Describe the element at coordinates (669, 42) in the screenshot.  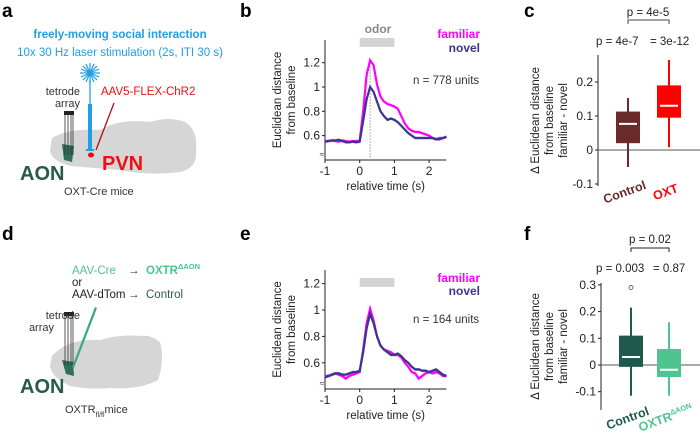
I see `p-value-oxt-c: = 3e-12` at that location.